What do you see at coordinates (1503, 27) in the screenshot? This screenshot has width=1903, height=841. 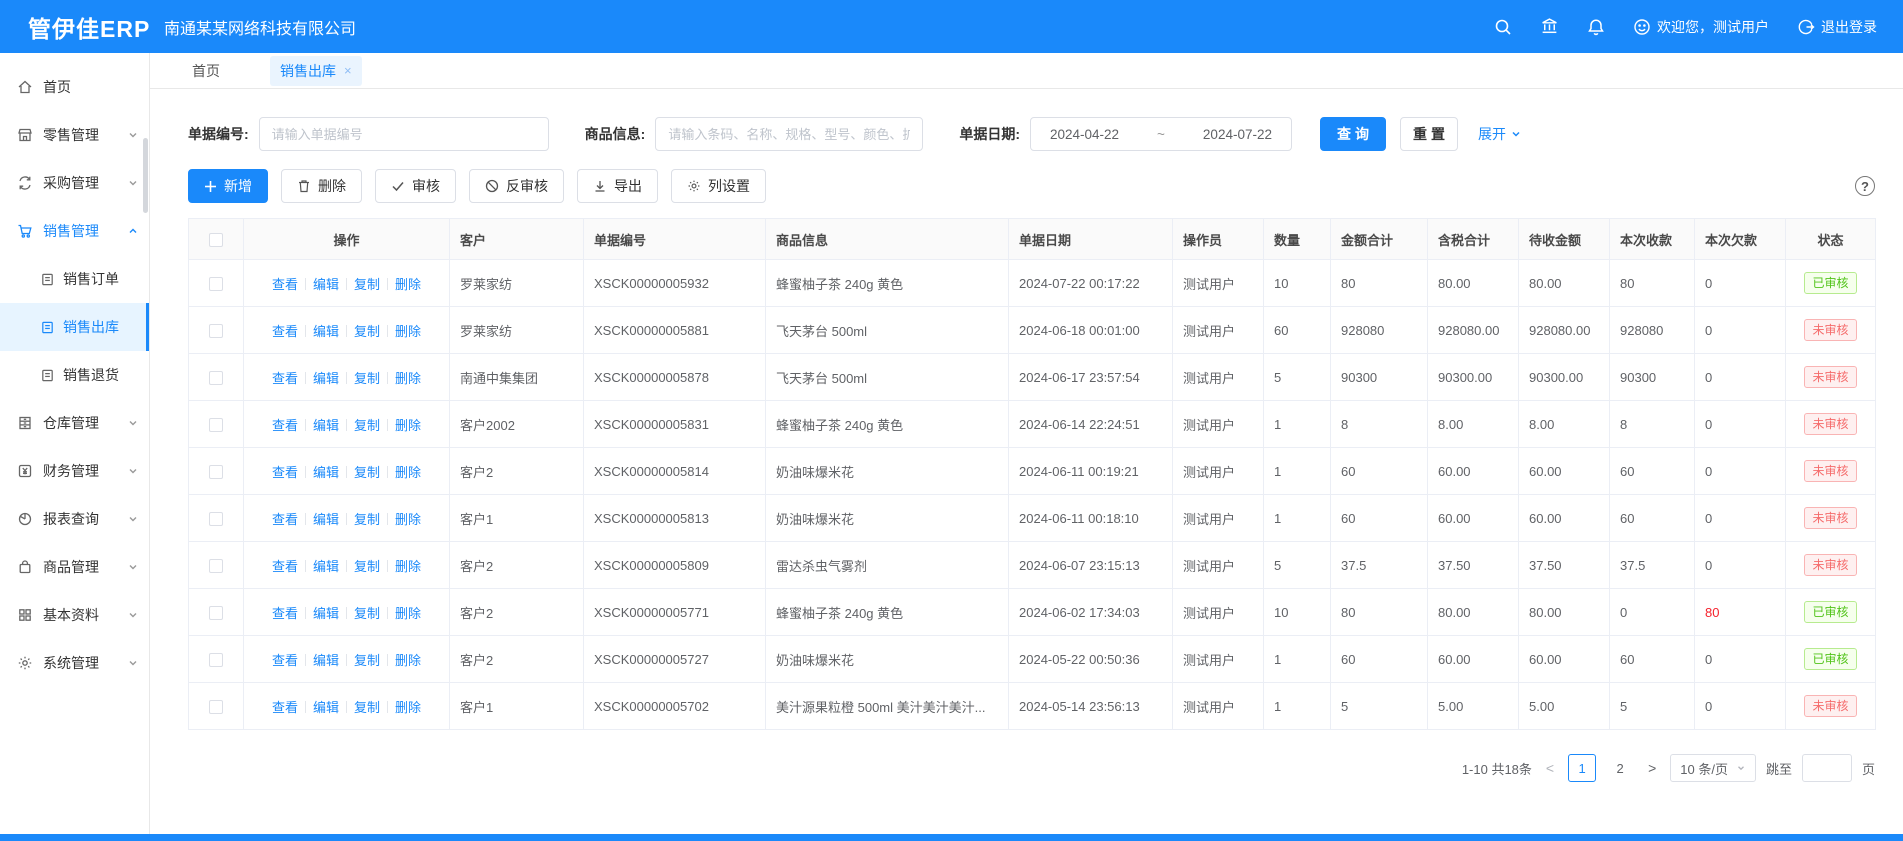 I see `search-icon` at bounding box center [1503, 27].